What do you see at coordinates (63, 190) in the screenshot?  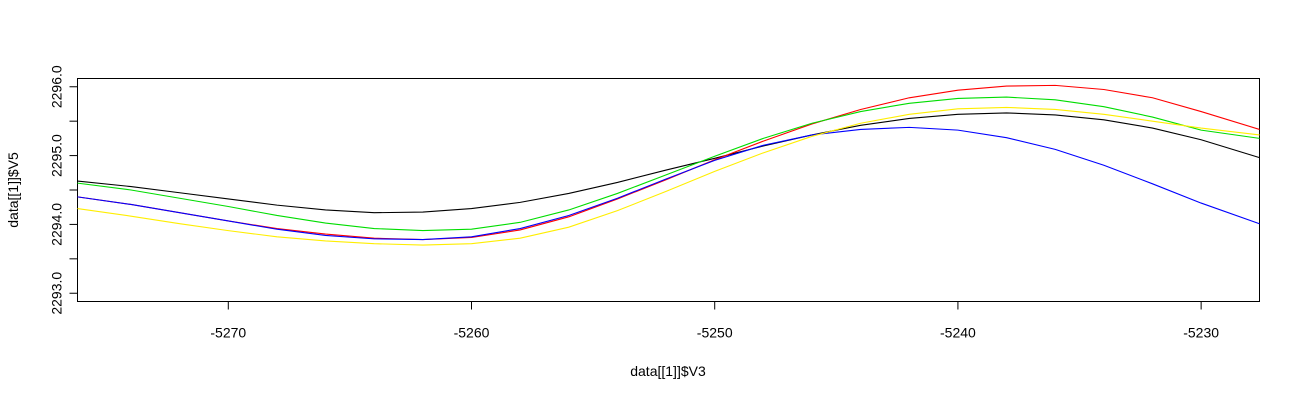 I see `y-axis: 2293.0 2294.0 2295.0 2296.0` at bounding box center [63, 190].